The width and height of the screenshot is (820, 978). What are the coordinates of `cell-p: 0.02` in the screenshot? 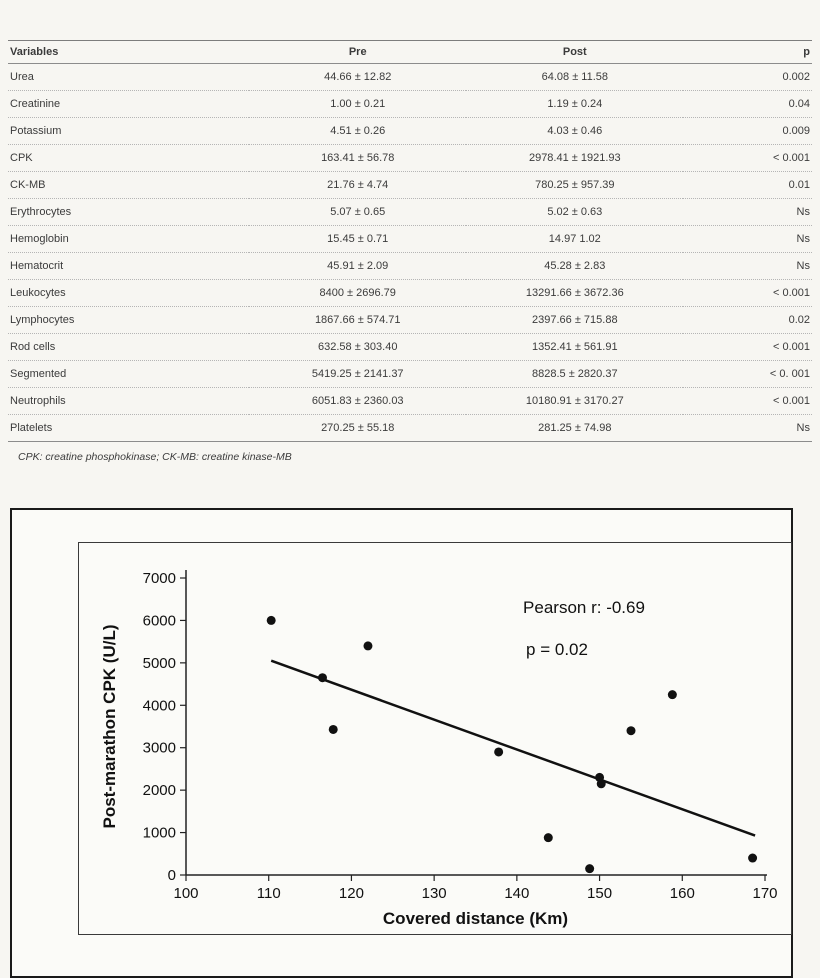 It's located at (747, 320).